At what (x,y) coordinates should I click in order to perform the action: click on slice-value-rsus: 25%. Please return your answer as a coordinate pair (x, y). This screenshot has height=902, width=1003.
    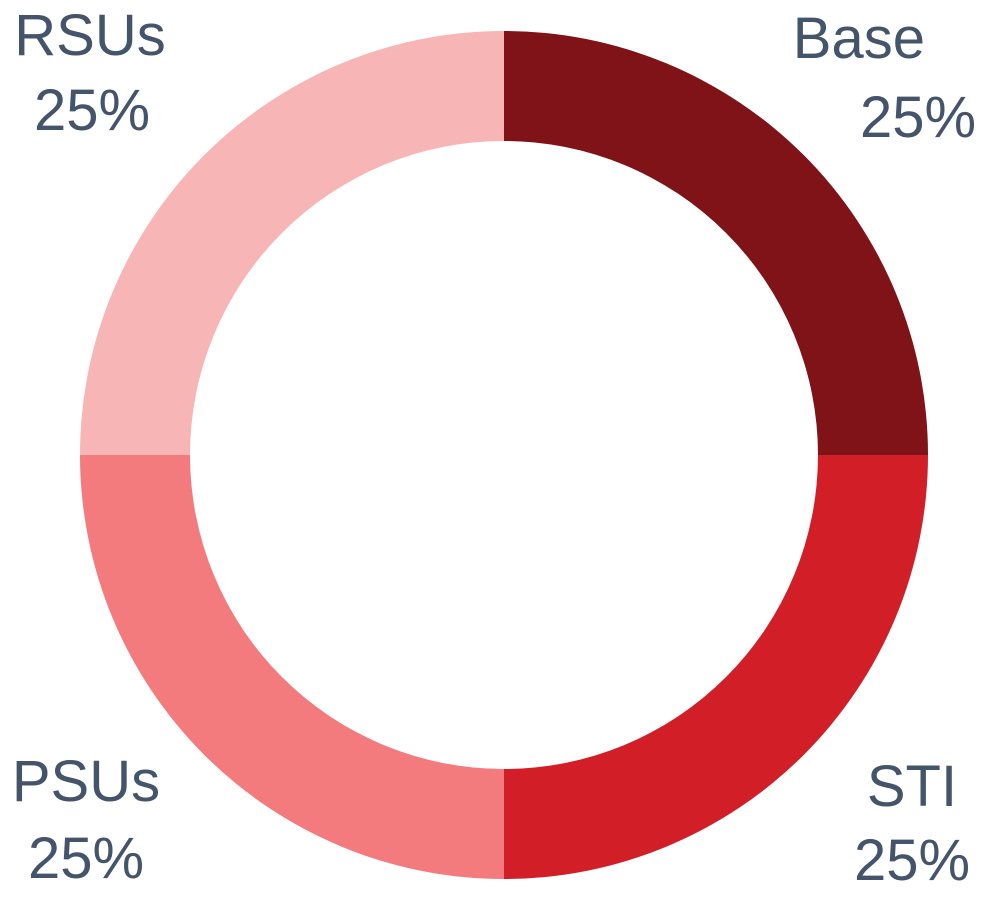
    Looking at the image, I should click on (92, 110).